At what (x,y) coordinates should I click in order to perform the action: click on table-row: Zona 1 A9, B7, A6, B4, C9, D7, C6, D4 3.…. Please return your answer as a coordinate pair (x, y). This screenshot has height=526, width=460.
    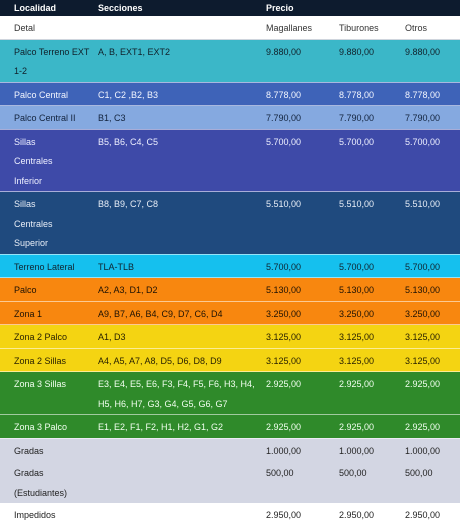
    Looking at the image, I should click on (230, 312).